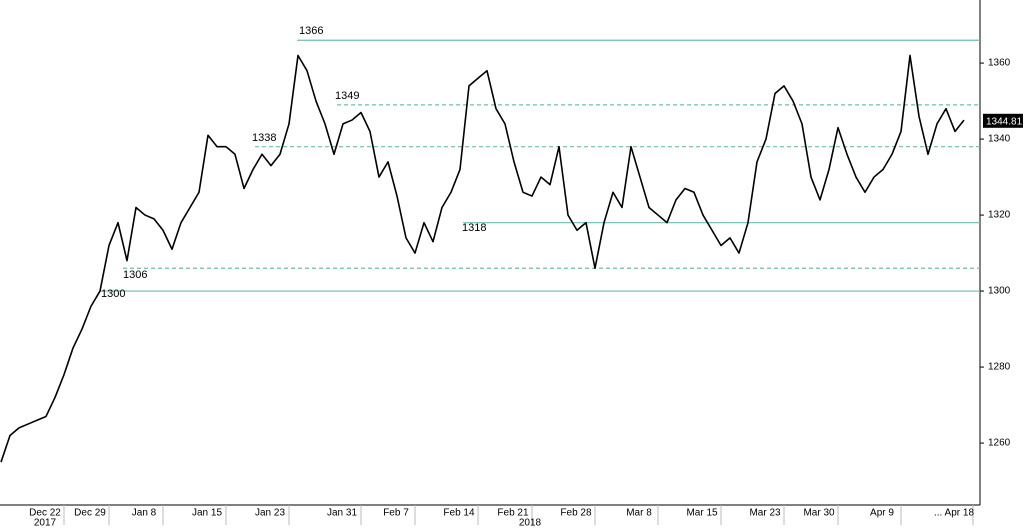 This screenshot has width=1024, height=528. Describe the element at coordinates (144, 513) in the screenshot. I see `x-tick-label: Jan 8` at that location.